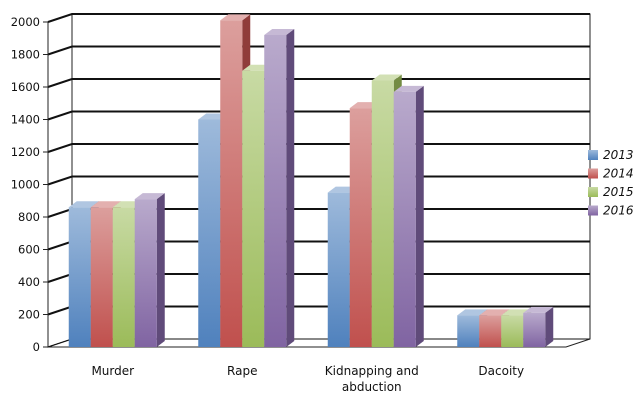  What do you see at coordinates (25, 185) in the screenshot?
I see `y-tick-label: 1000` at bounding box center [25, 185].